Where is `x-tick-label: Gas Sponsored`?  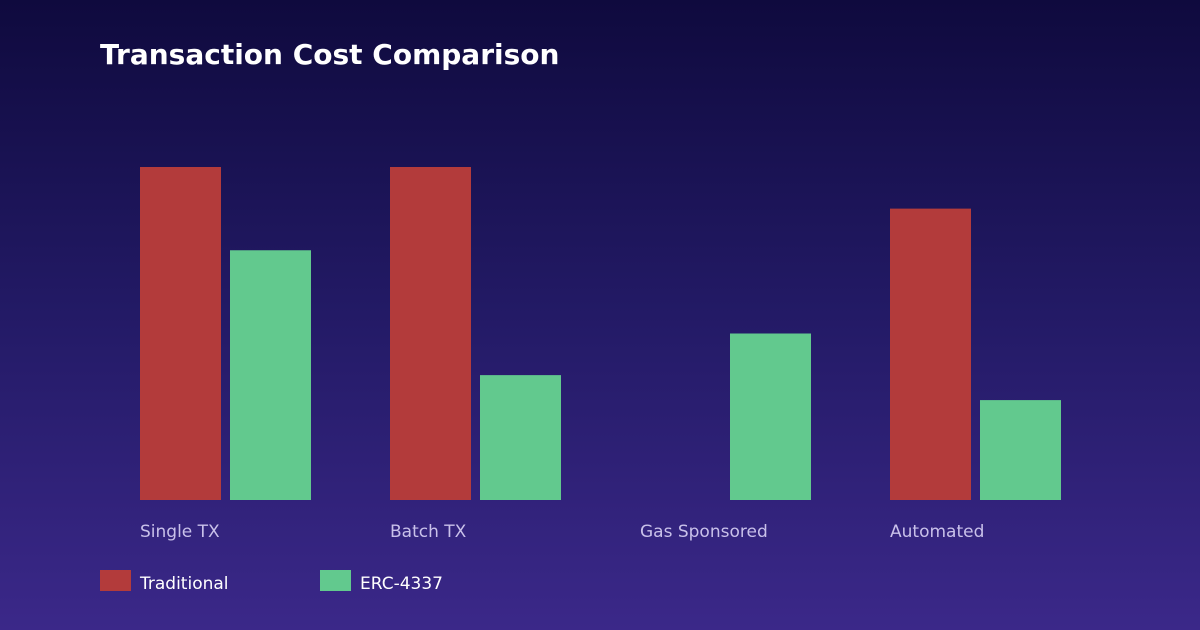 x-tick-label: Gas Sponsored is located at coordinates (704, 532).